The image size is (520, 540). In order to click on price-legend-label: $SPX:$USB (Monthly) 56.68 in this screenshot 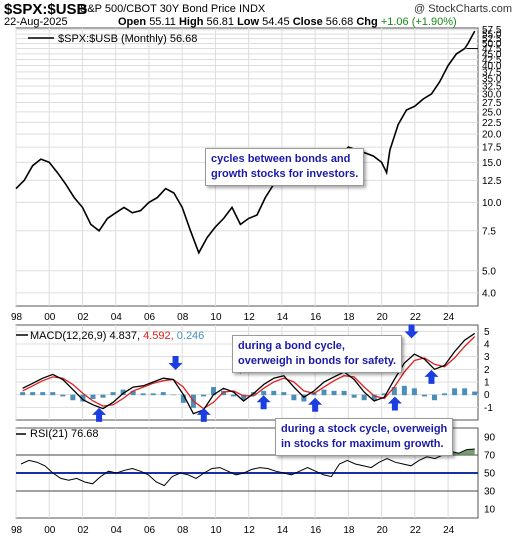, I will do `click(127, 39)`.